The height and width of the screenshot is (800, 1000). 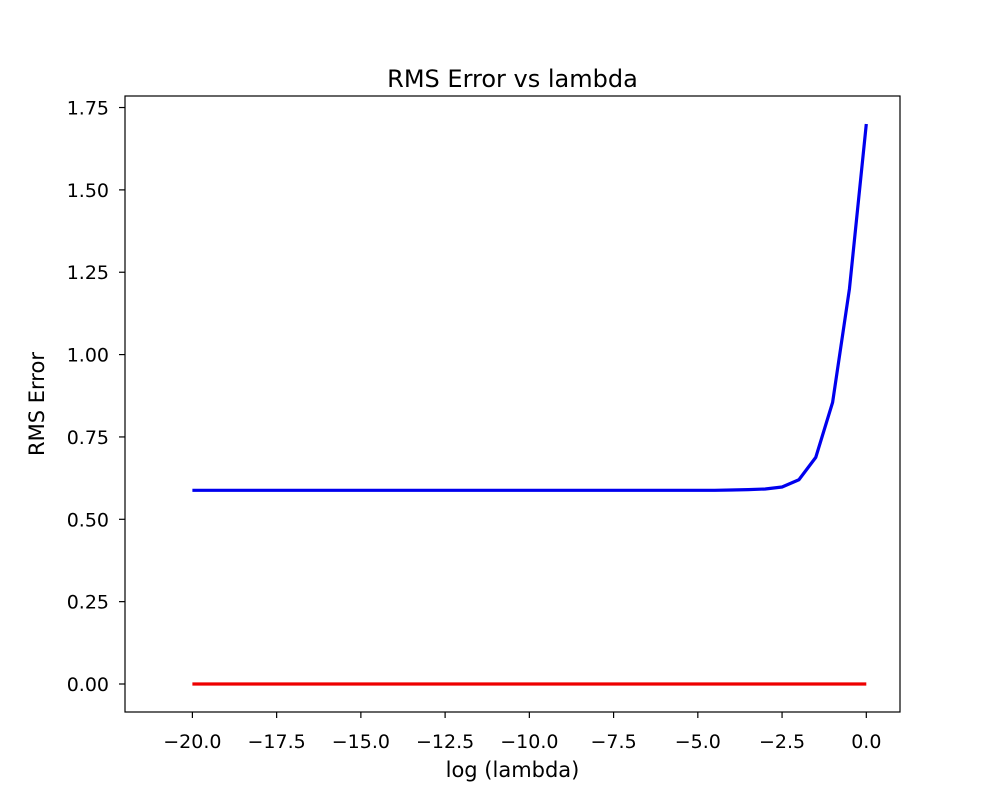 I want to click on y-tick-label: 1.75, so click(x=88, y=109).